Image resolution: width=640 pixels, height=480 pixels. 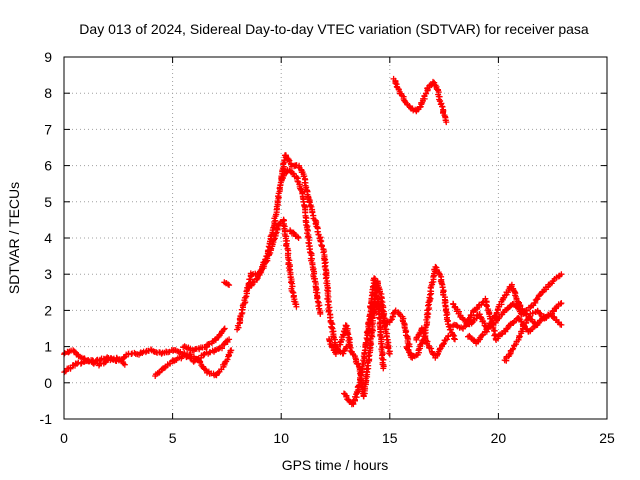 What do you see at coordinates (430, 312) in the screenshot?
I see `data-series-arc-n` at bounding box center [430, 312].